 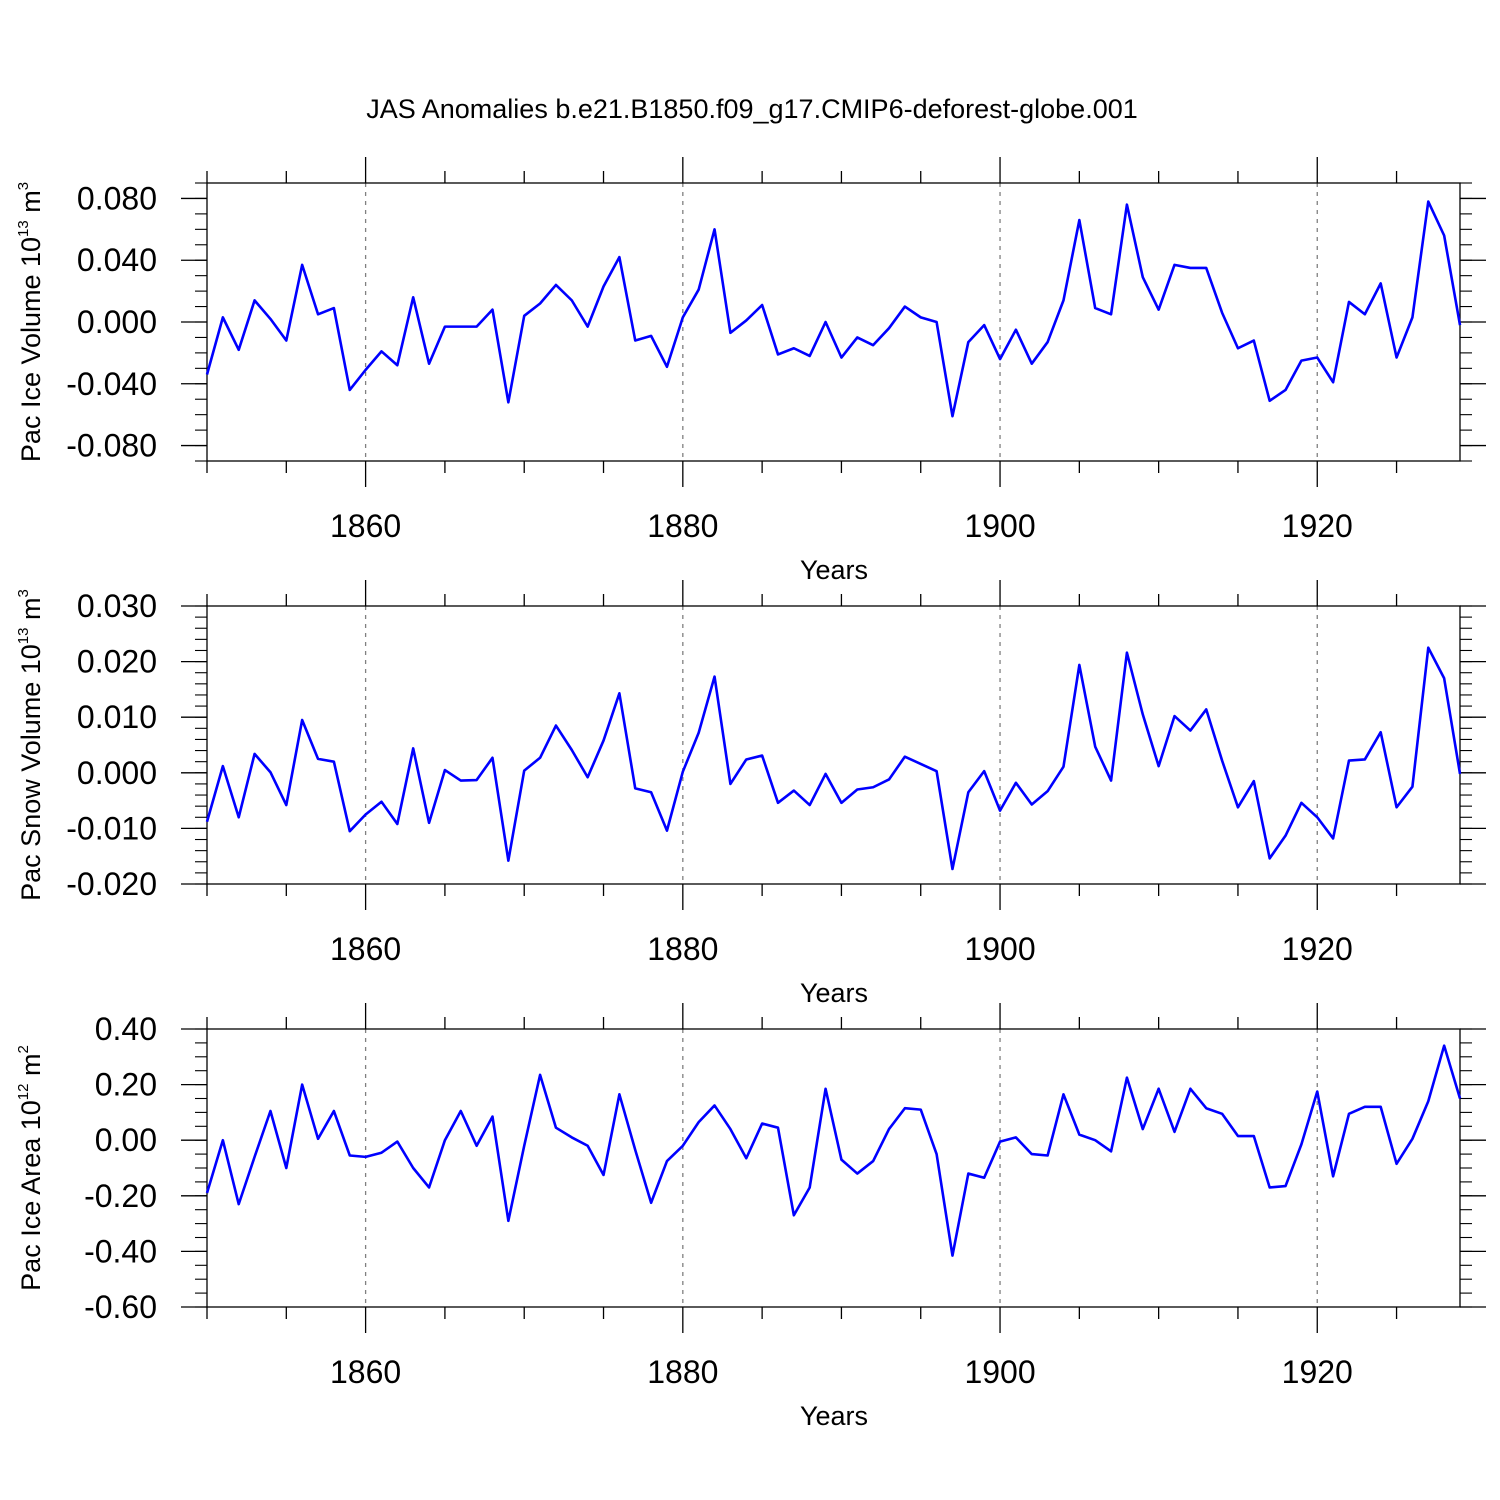 I want to click on y-tick-label: -0.60, so click(x=120, y=1307).